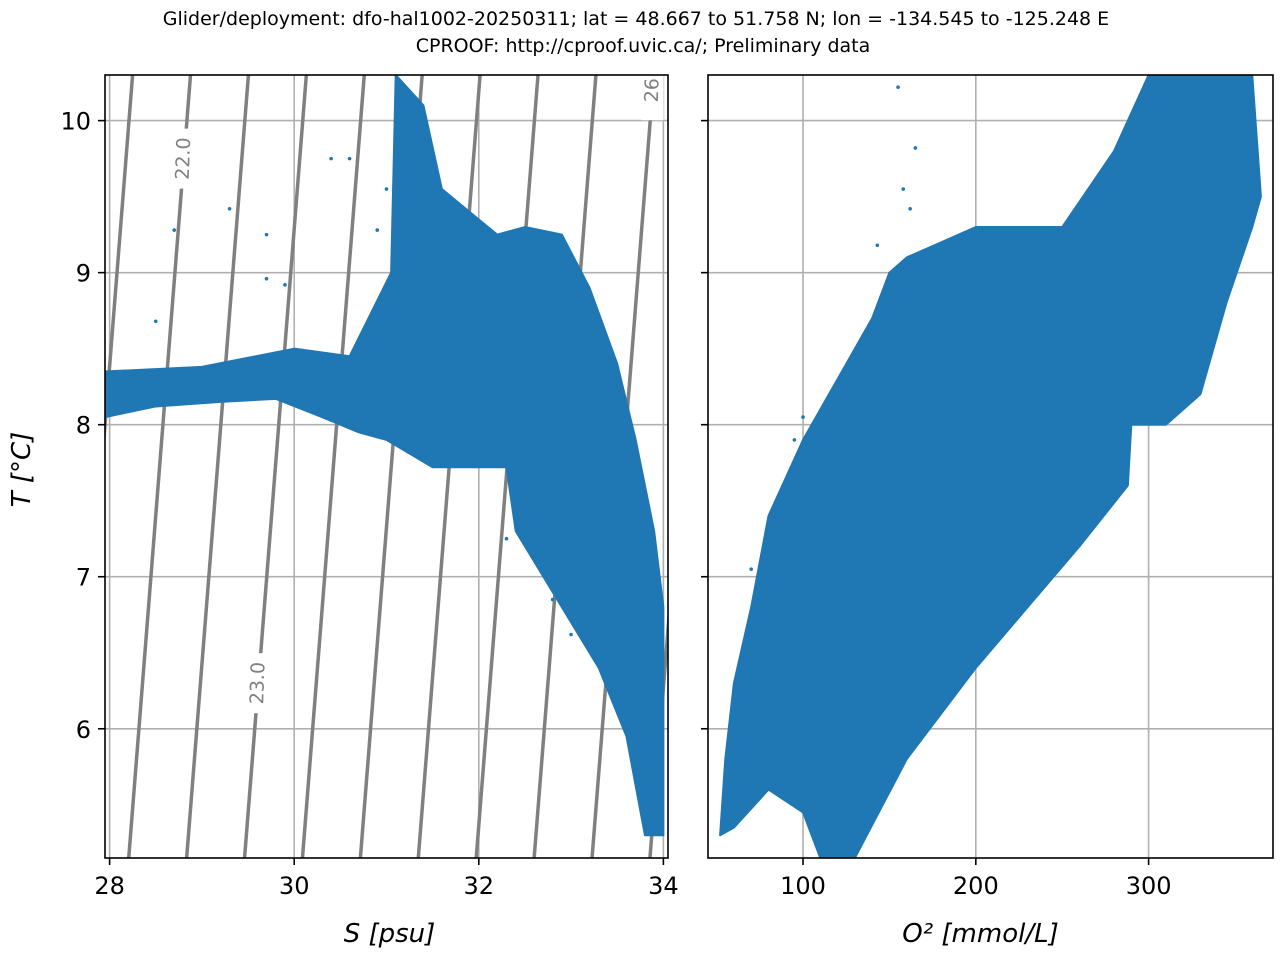 The height and width of the screenshot is (960, 1280). Describe the element at coordinates (109, 886) in the screenshot. I see `x-tick-label: 28` at that location.